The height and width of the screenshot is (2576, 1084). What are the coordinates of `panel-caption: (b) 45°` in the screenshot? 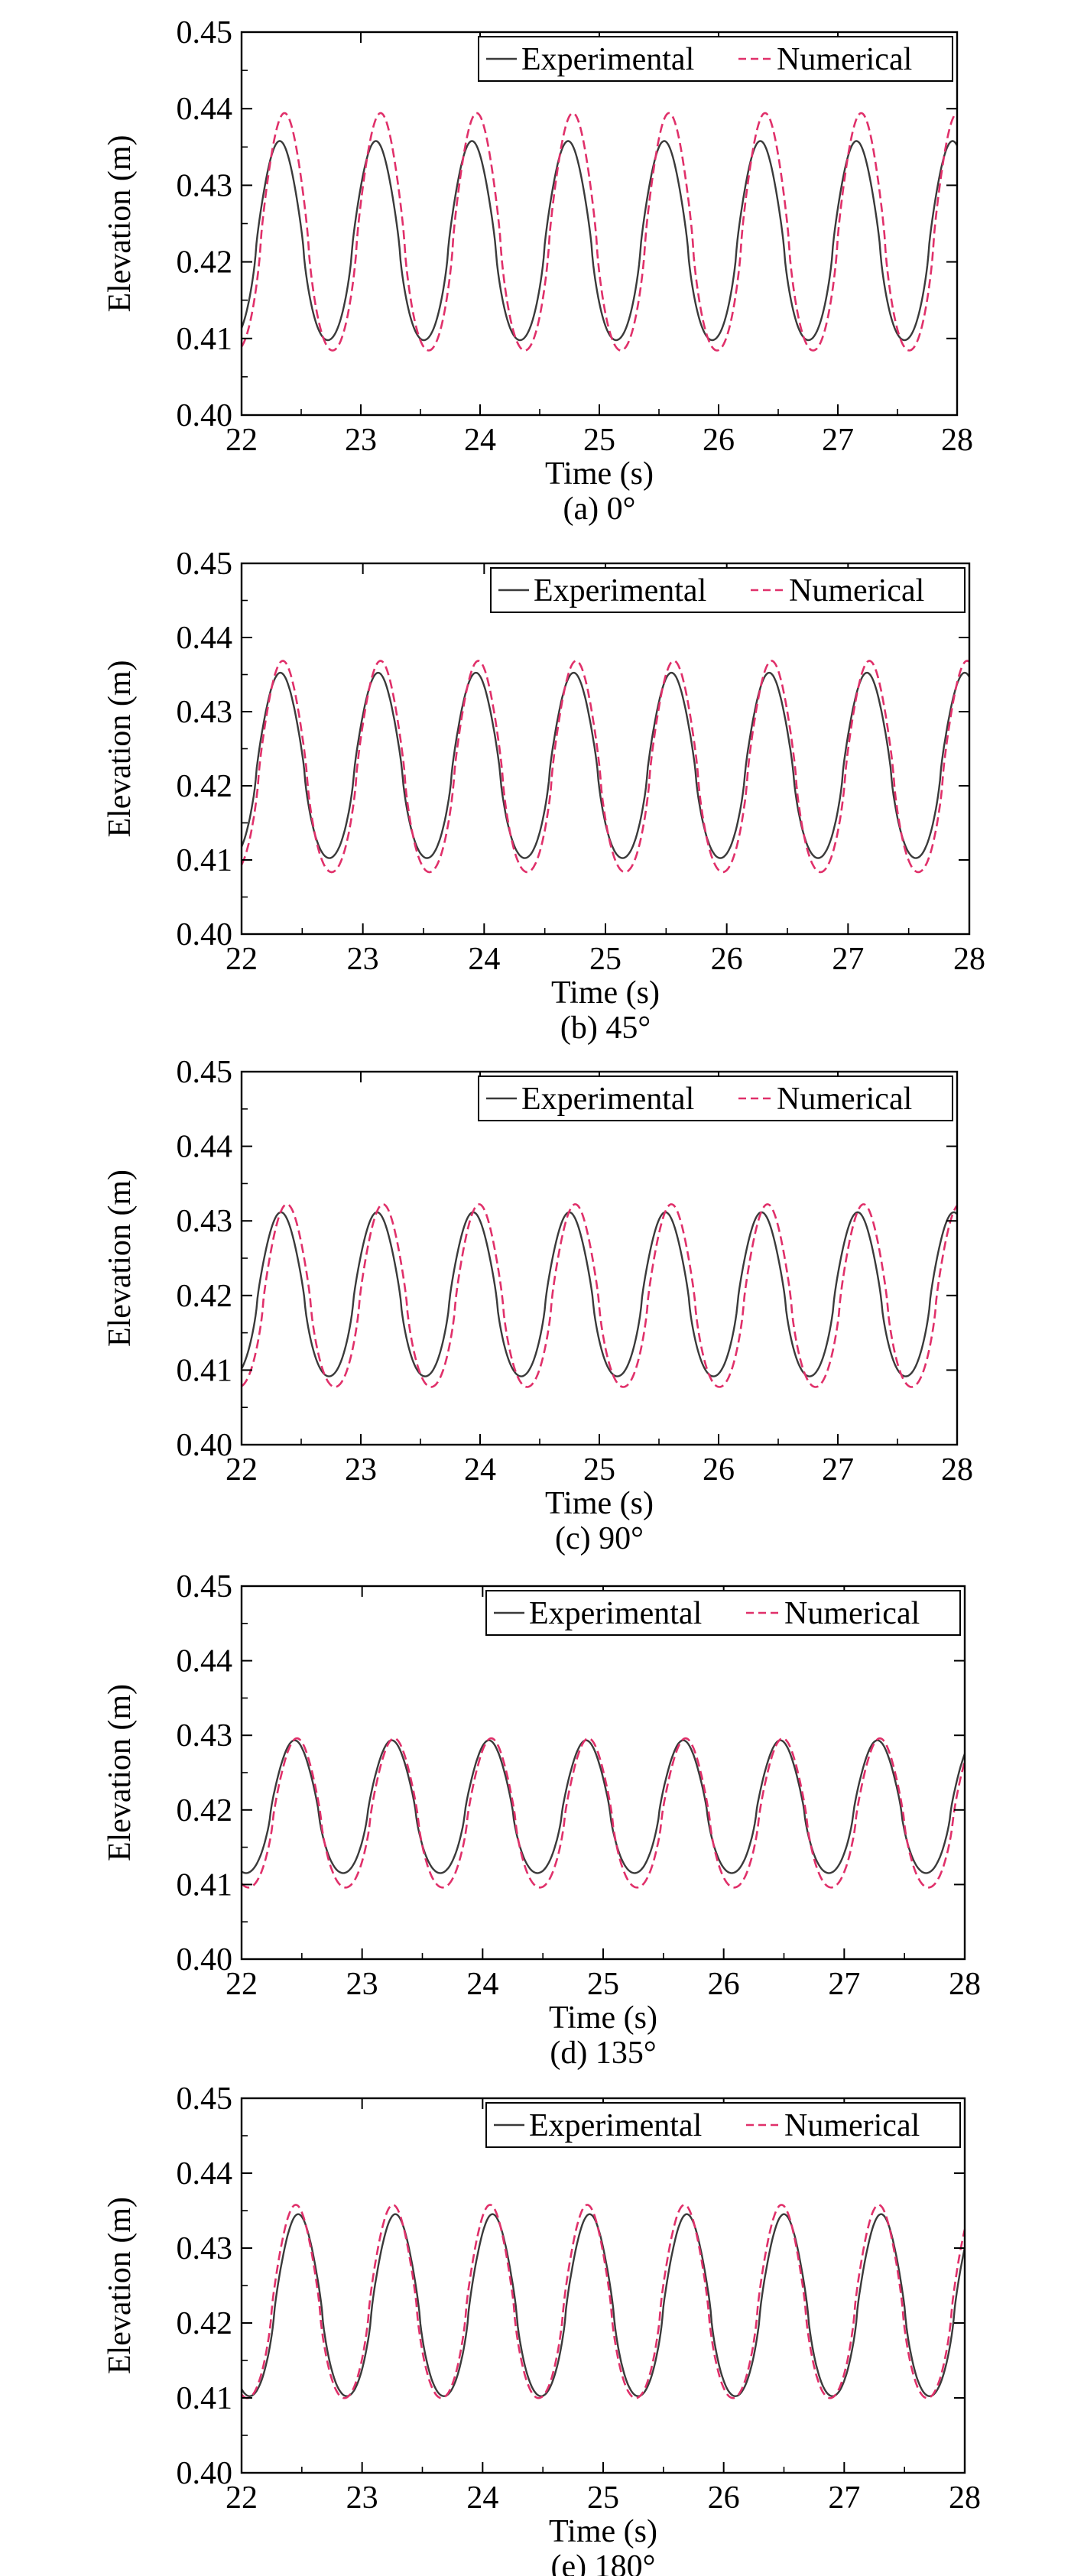 It's located at (605, 1028).